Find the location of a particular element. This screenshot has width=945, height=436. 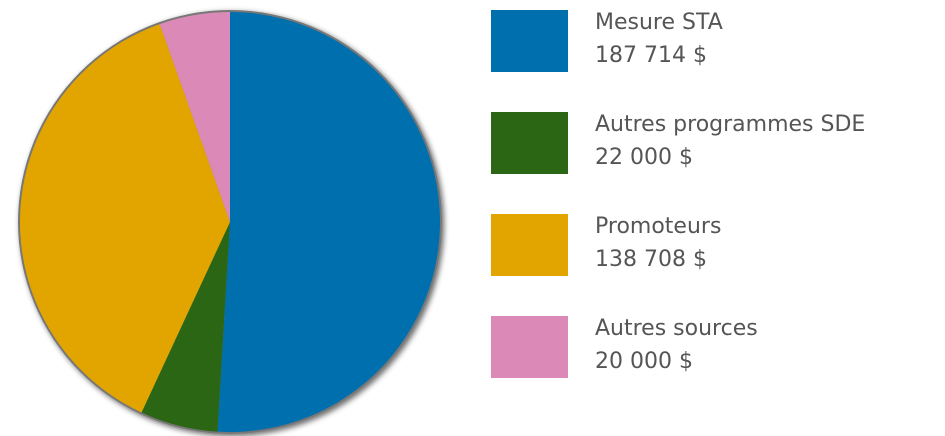

legend-value: 20 000 $ is located at coordinates (644, 361).